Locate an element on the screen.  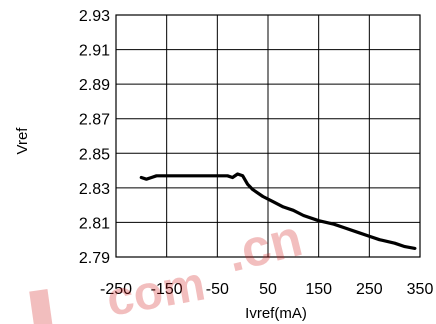
y-tick-label: 2.83 is located at coordinates (94, 189).